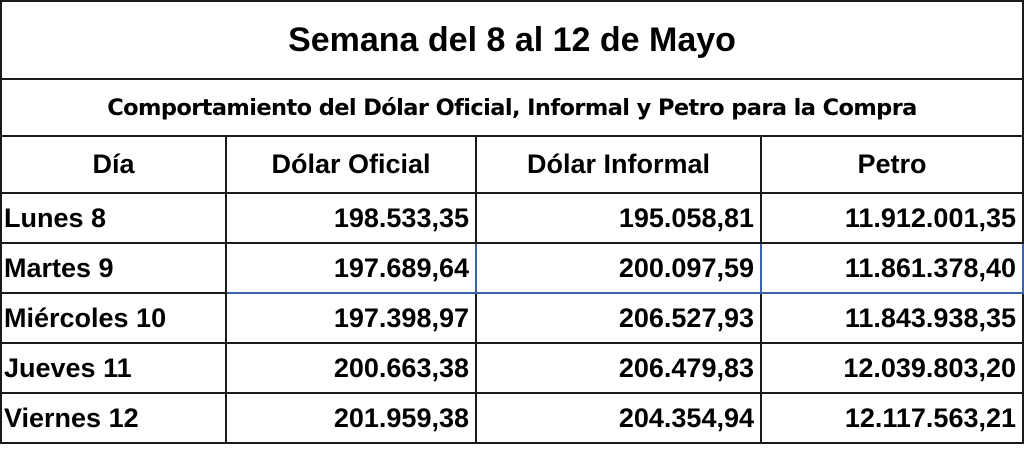 The width and height of the screenshot is (1024, 449). Describe the element at coordinates (618, 164) in the screenshot. I see `header-dolar-informal: Dólar Informal` at that location.